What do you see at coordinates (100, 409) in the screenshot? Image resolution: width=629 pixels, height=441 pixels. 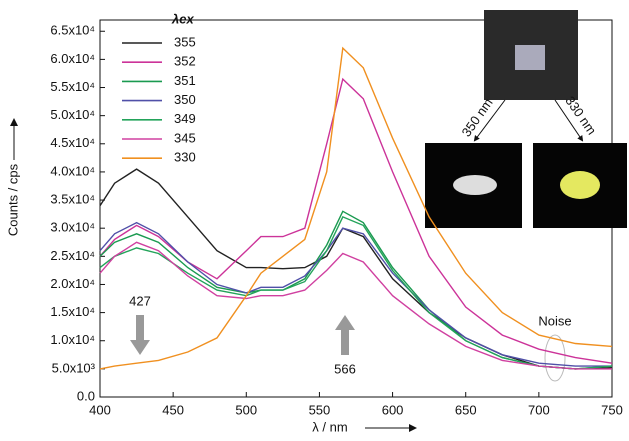 I see `x-tick-label: 400` at bounding box center [100, 409].